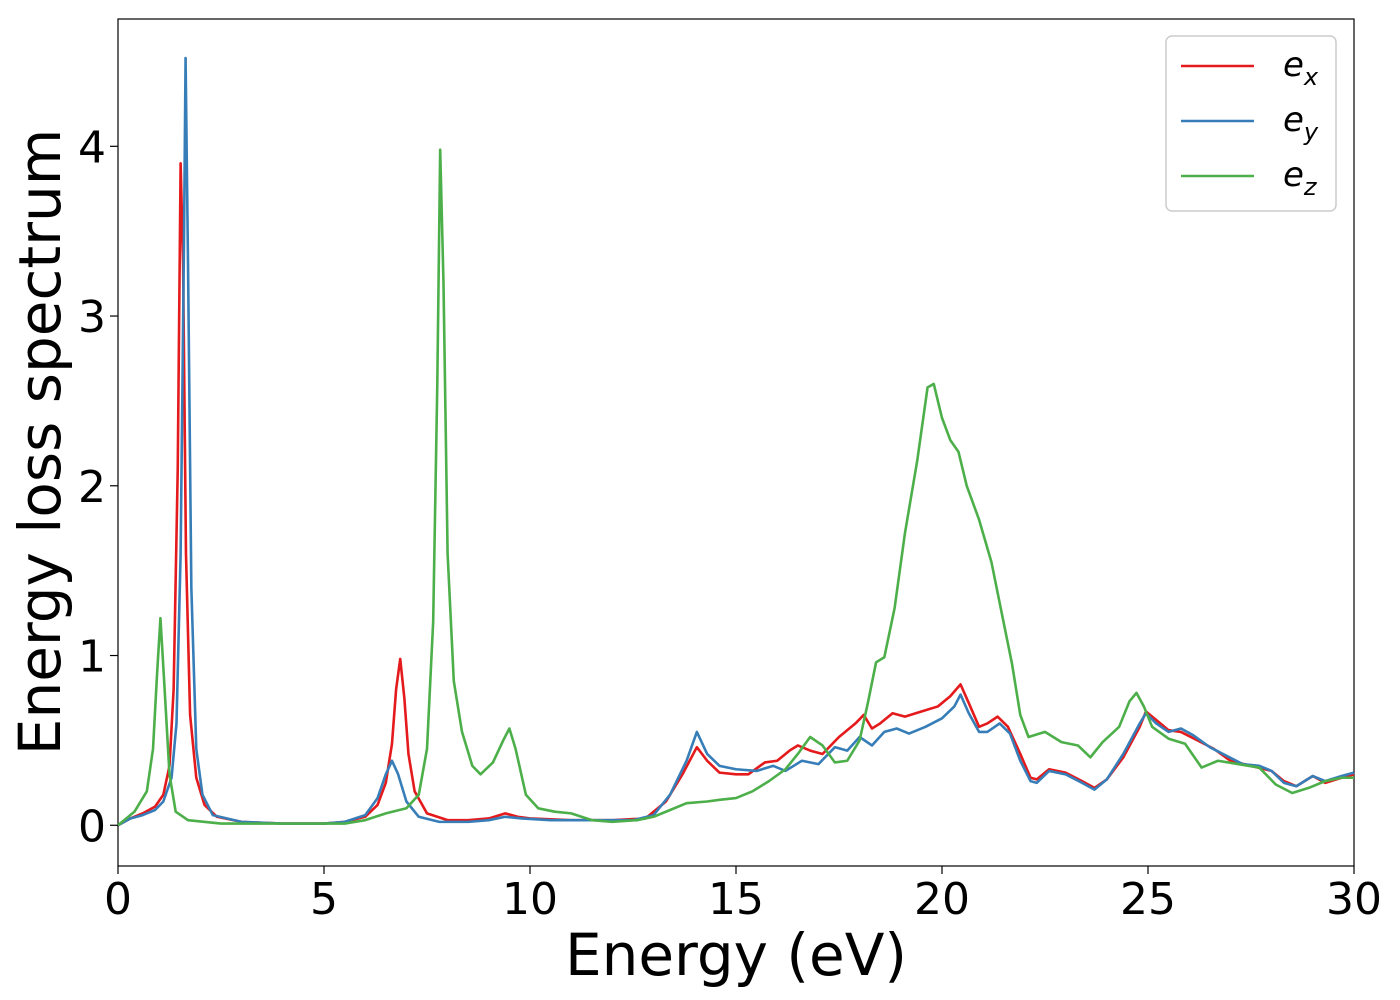 This screenshot has width=1400, height=1000. What do you see at coordinates (736, 899) in the screenshot?
I see `x-tick-label: 15` at bounding box center [736, 899].